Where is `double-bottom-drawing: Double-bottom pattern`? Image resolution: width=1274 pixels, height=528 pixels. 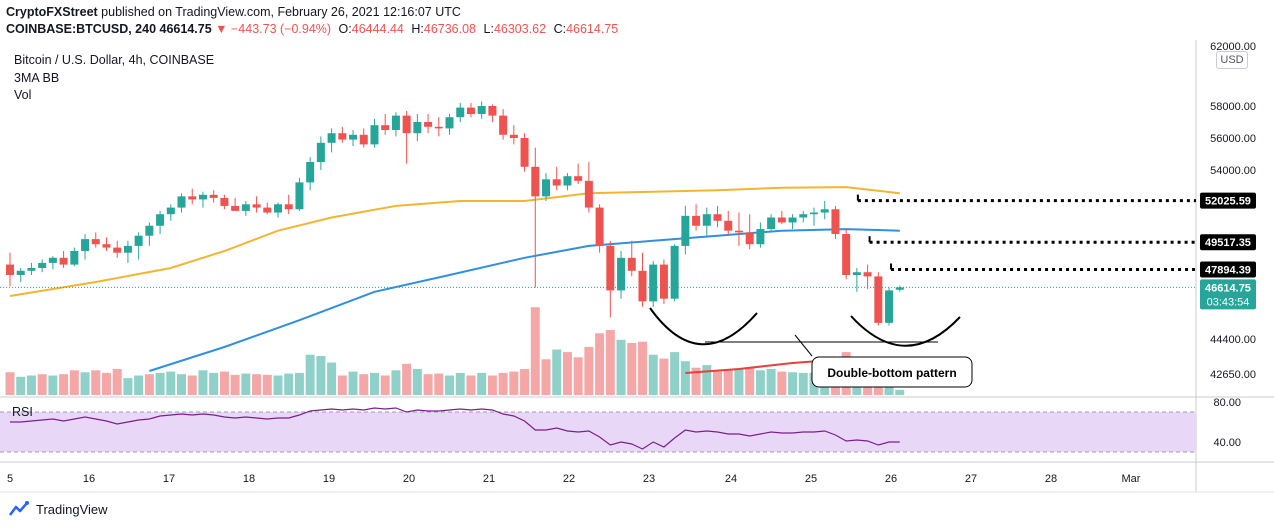
double-bottom-drawing: Double-bottom pattern is located at coordinates (811, 347).